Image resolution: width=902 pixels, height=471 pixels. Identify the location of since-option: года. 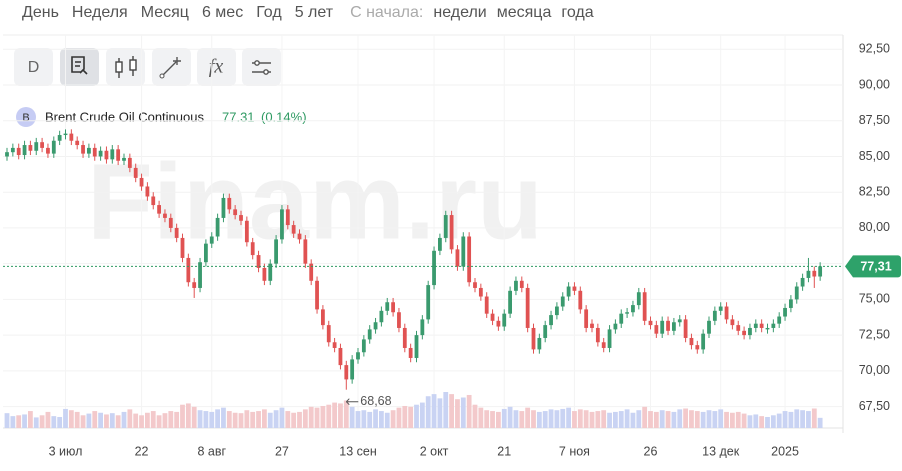
(577, 12).